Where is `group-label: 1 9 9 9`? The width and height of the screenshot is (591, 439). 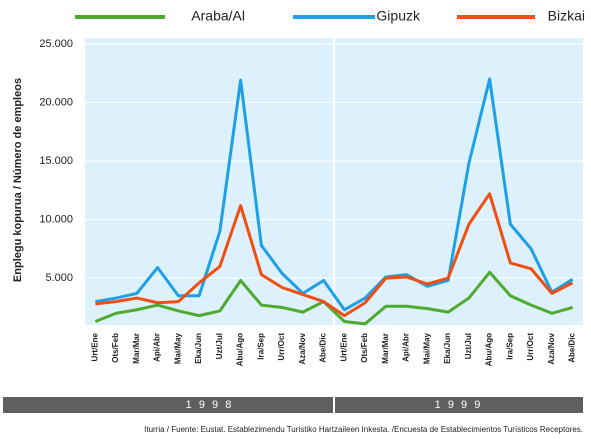 group-label: 1 9 9 9 is located at coordinates (459, 405).